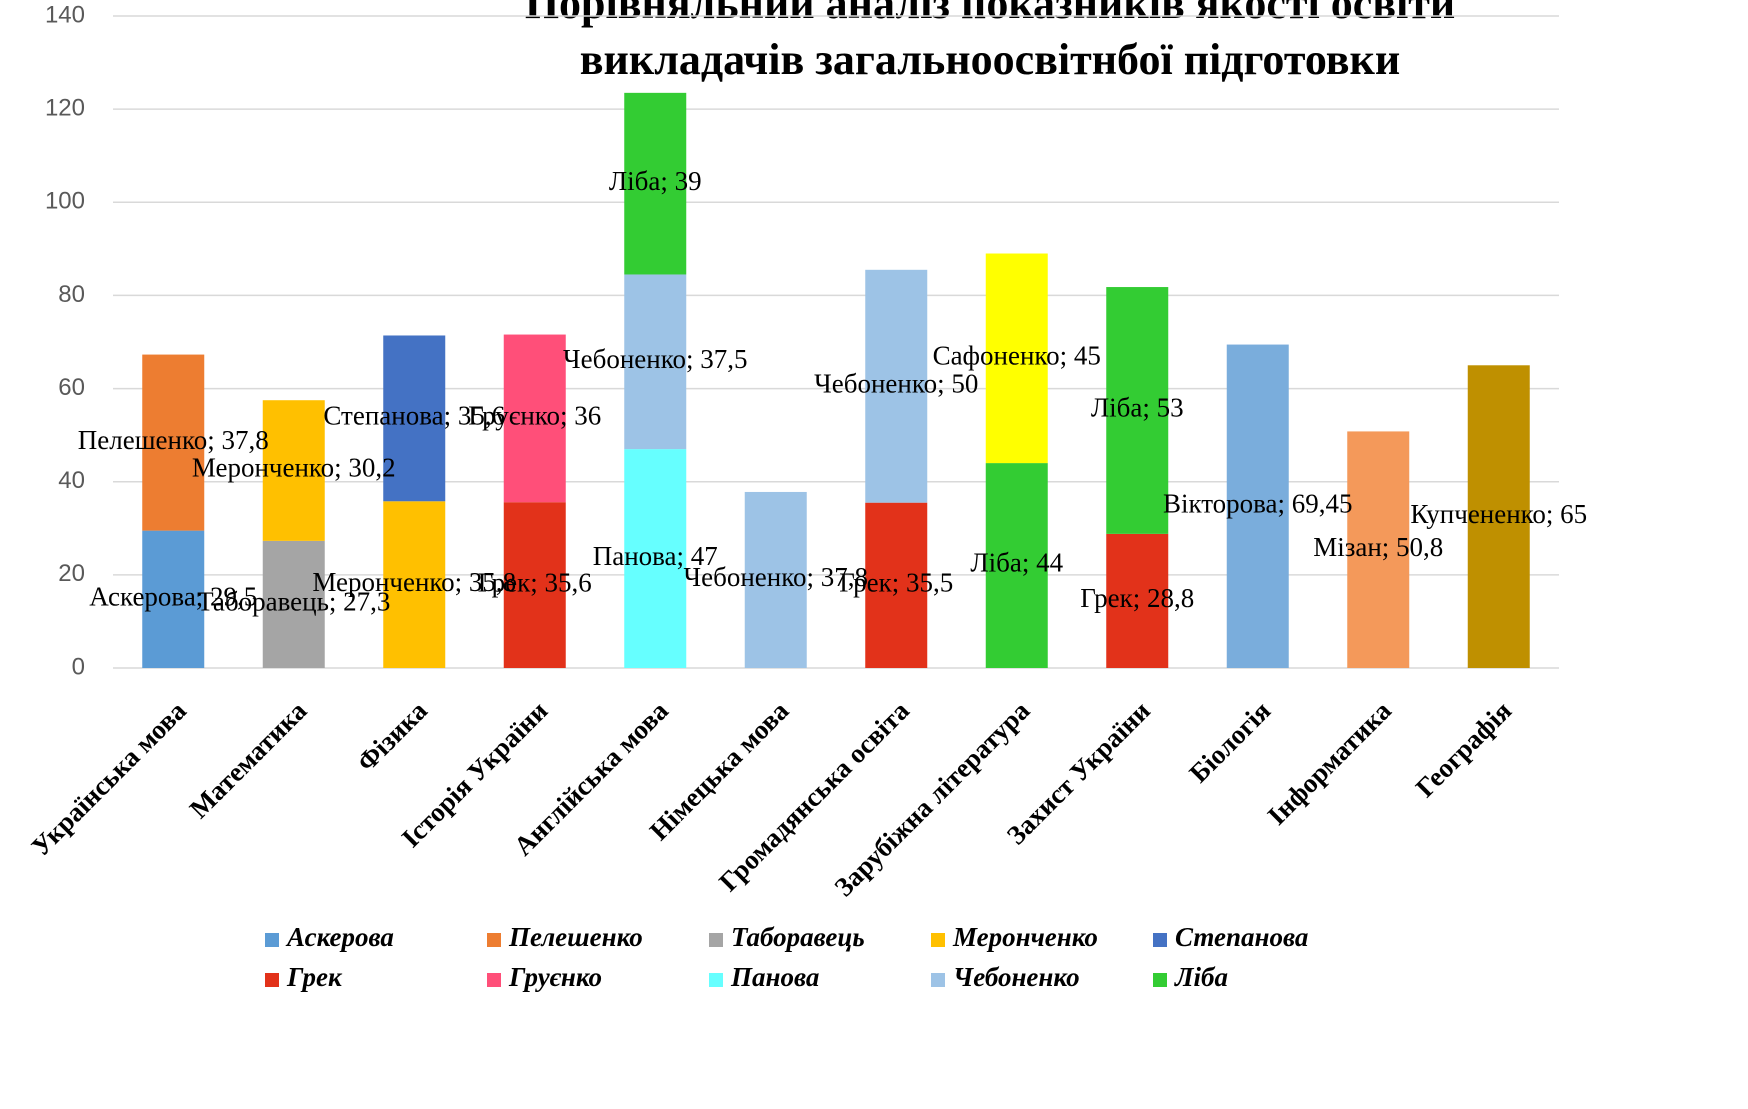  What do you see at coordinates (1241, 937) in the screenshot?
I see `legend-label: Степанова` at bounding box center [1241, 937].